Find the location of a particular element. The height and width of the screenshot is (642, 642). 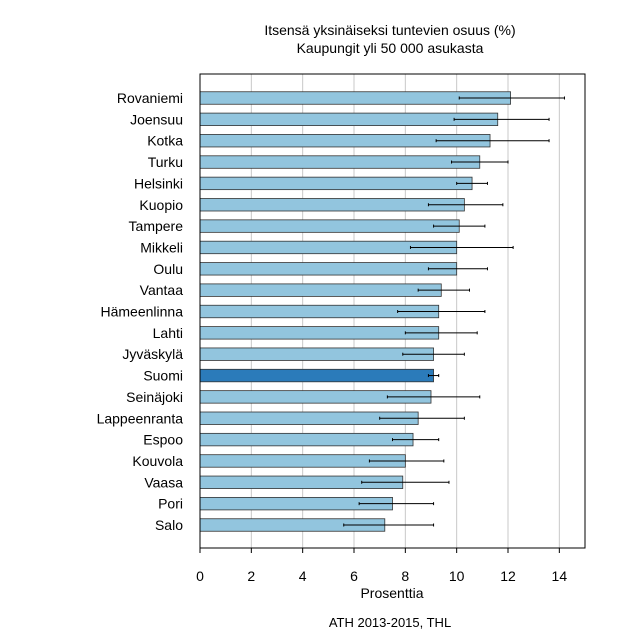

bar-lahti is located at coordinates (319, 333).